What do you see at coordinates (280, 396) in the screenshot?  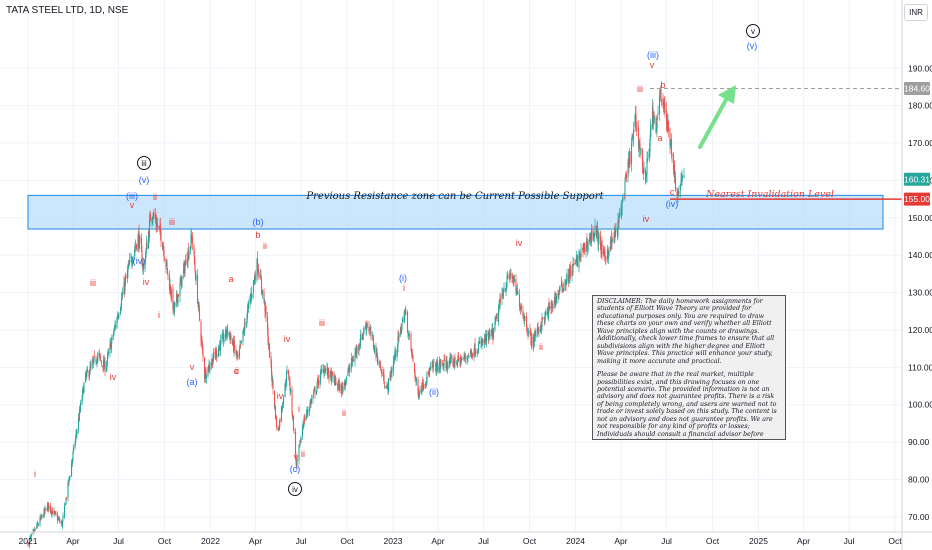 I see `wave-label-red: iv` at bounding box center [280, 396].